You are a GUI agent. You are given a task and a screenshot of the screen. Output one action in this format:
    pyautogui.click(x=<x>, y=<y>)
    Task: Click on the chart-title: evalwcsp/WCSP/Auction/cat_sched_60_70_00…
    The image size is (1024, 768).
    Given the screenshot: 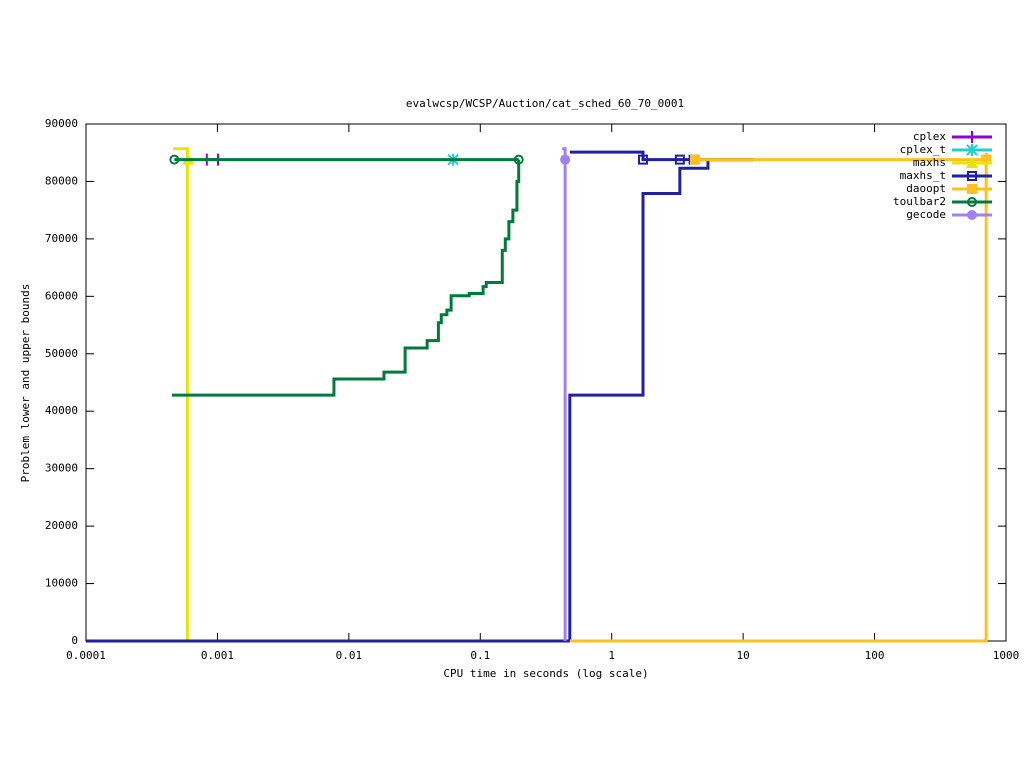 What is the action you would take?
    pyautogui.click(x=545, y=103)
    